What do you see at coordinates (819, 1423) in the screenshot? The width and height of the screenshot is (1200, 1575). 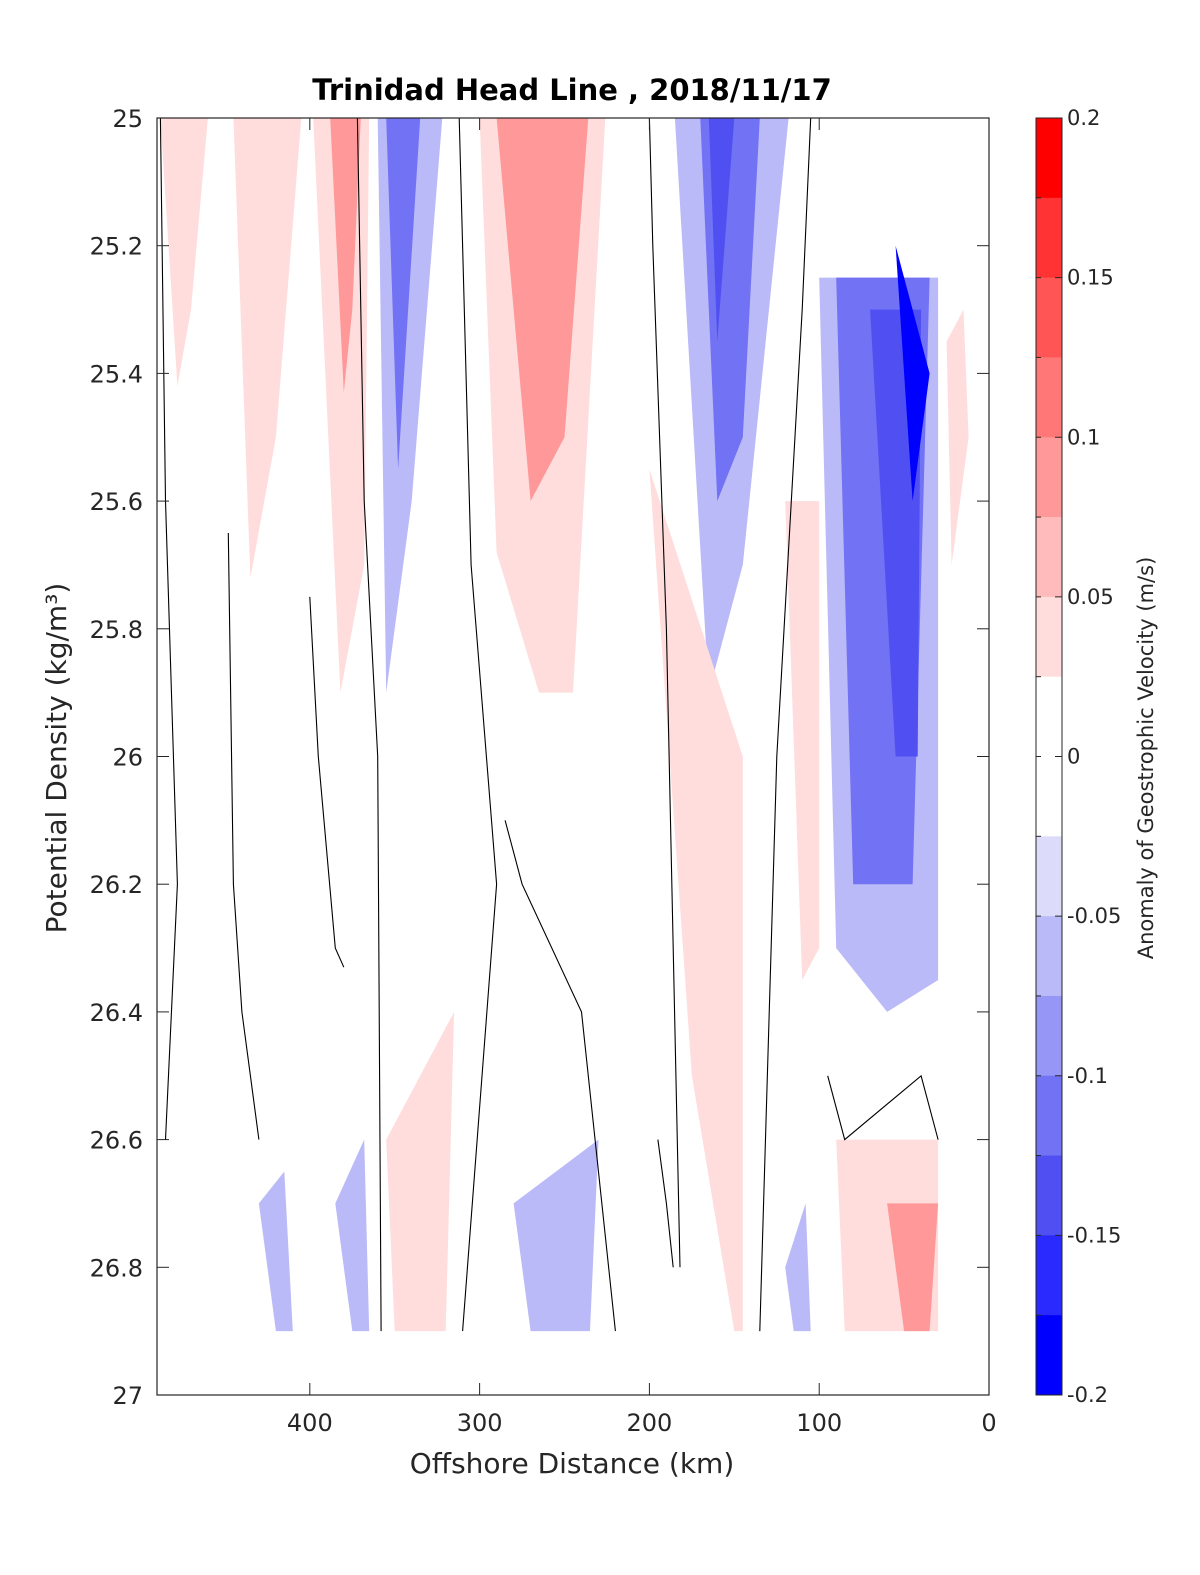 I see `x-tick-label: 100` at bounding box center [819, 1423].